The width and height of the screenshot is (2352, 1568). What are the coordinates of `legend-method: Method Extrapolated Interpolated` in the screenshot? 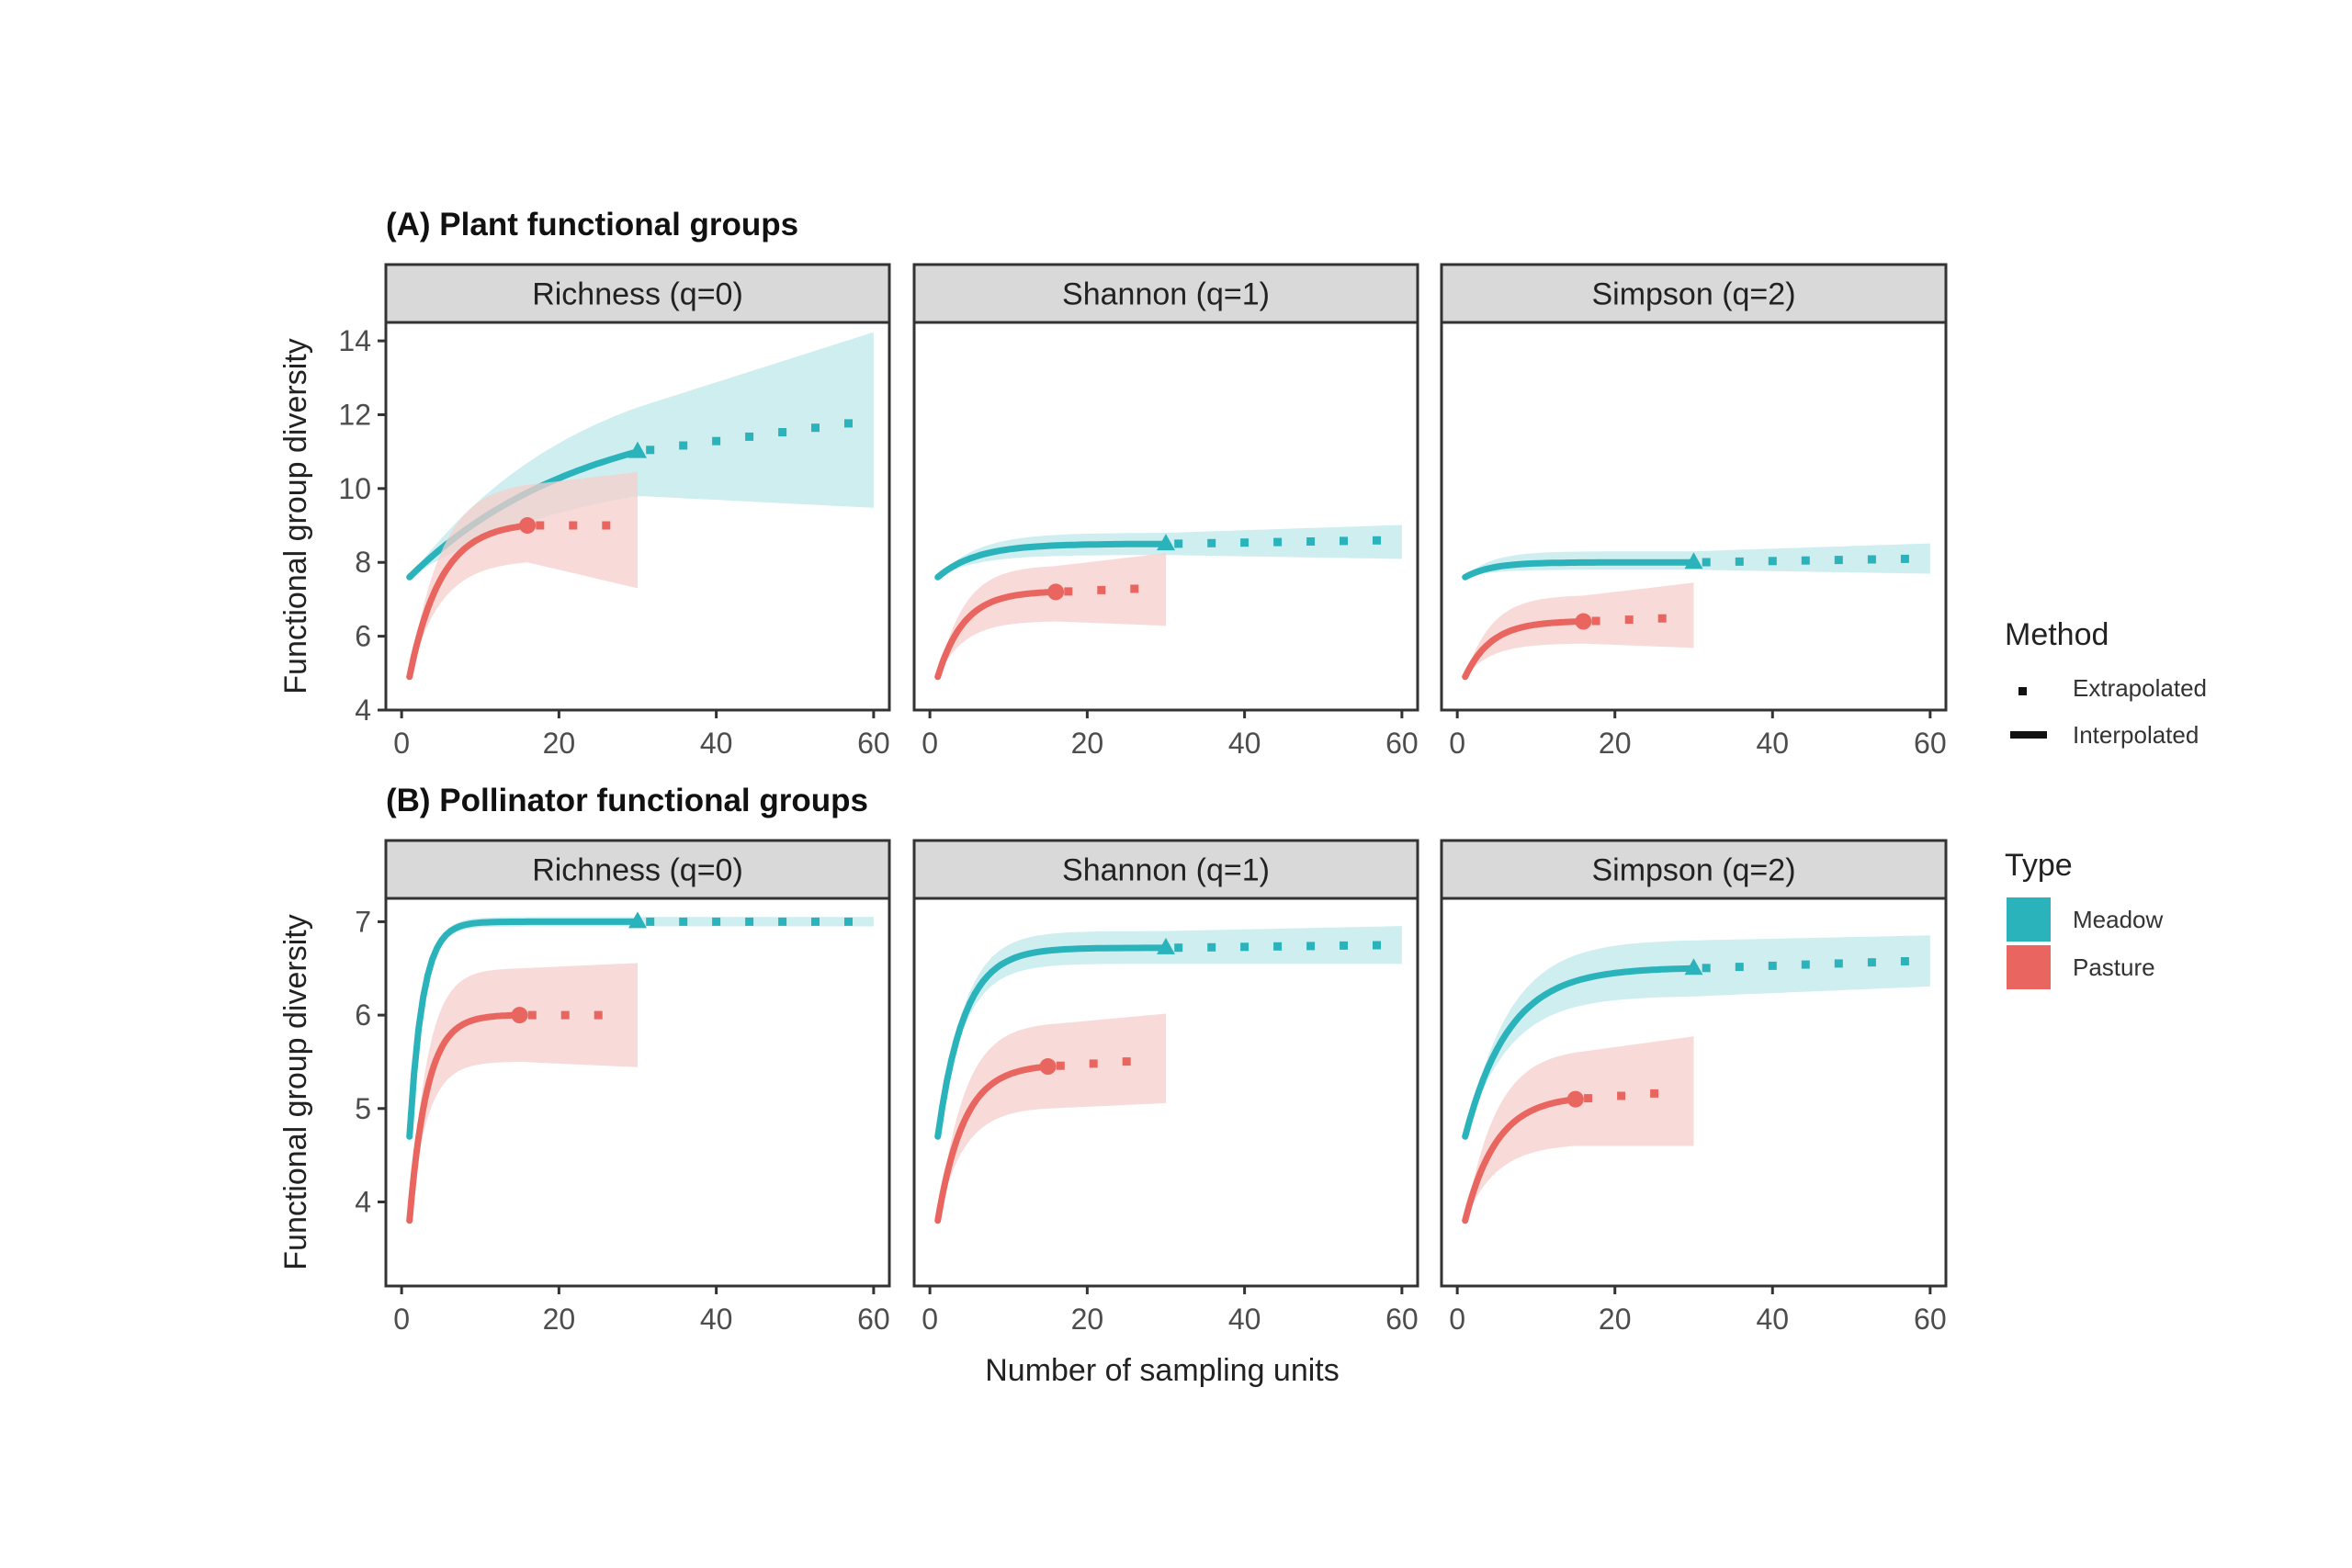 It's located at (2106, 683).